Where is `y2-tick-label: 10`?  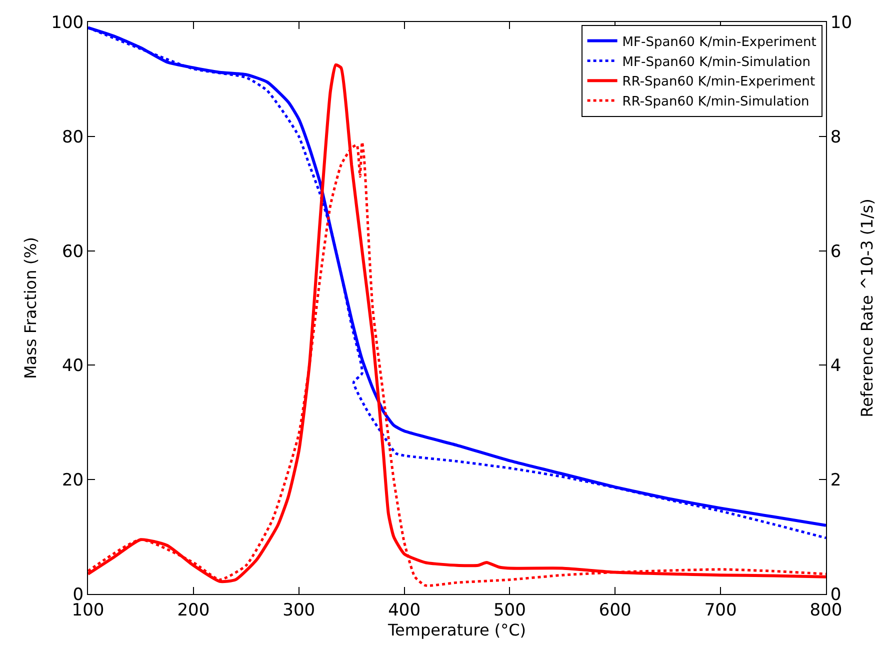
y2-tick-label: 10 is located at coordinates (841, 22).